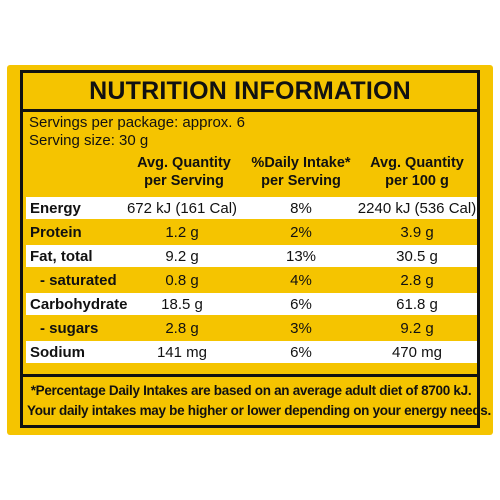 This screenshot has width=500, height=500. What do you see at coordinates (251, 232) in the screenshot?
I see `nutrient-row-protein: Protein 1.2 g 2% 3.9 g` at bounding box center [251, 232].